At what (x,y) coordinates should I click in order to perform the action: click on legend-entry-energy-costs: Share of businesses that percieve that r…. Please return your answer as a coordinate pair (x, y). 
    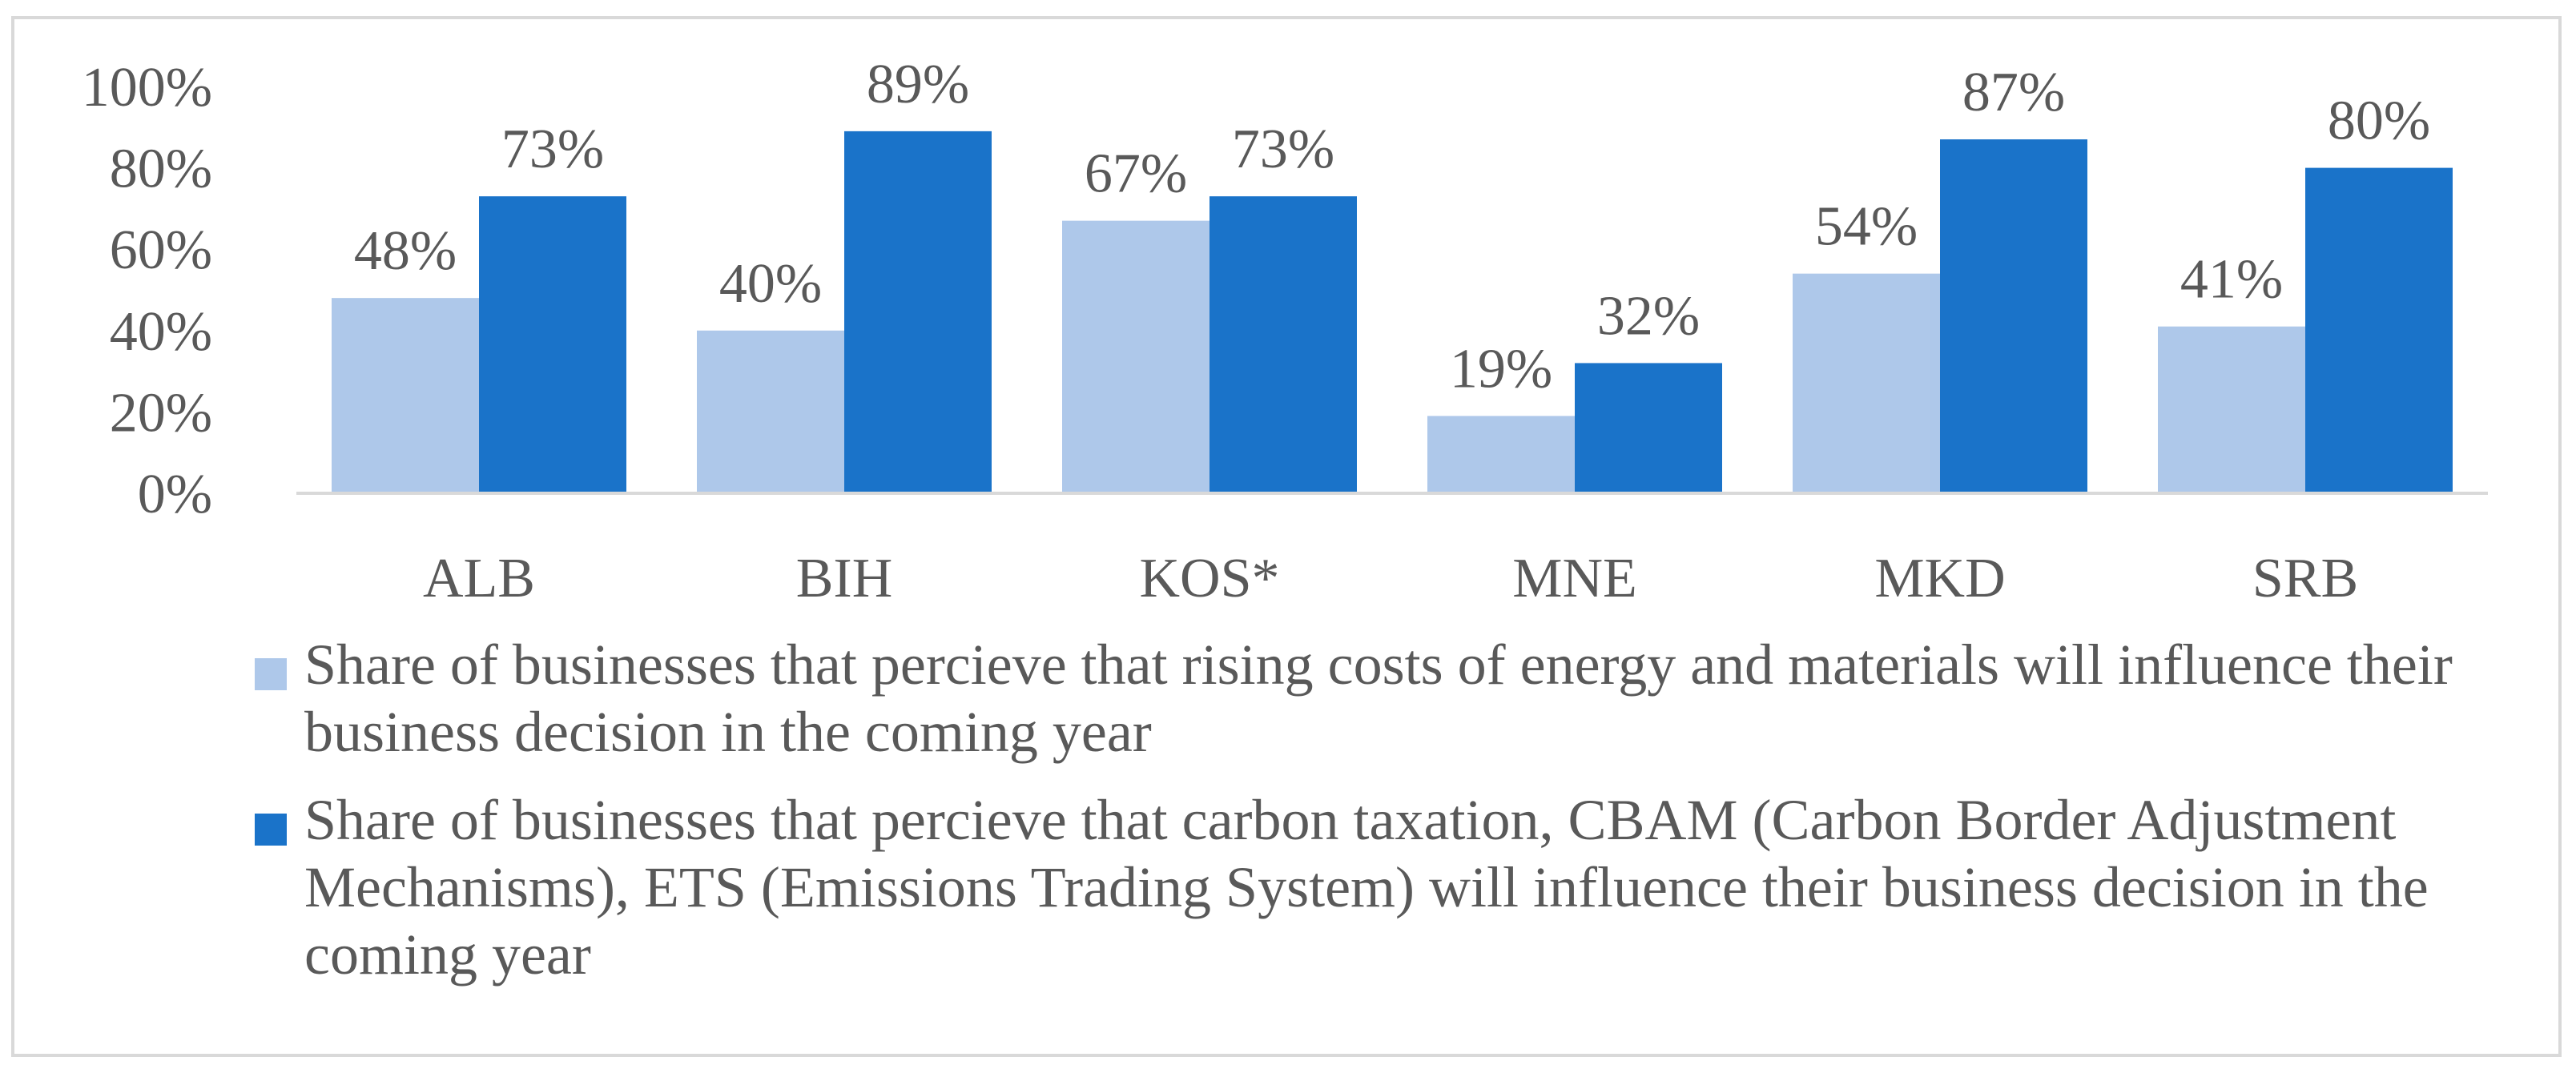
    Looking at the image, I should click on (1376, 698).